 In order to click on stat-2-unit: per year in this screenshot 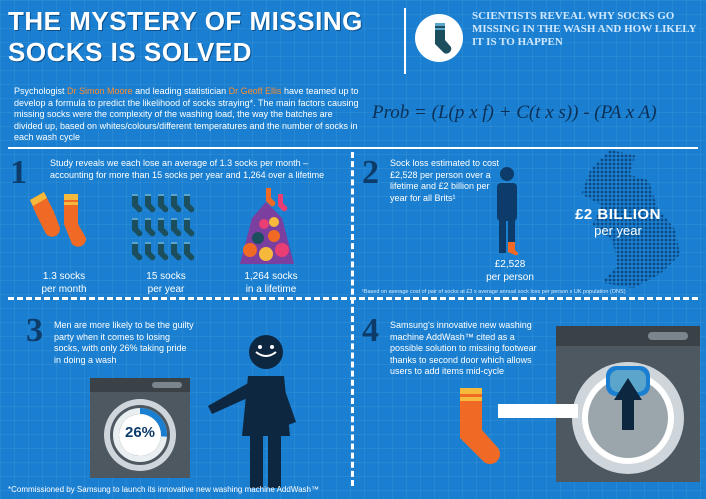, I will do `click(166, 289)`.